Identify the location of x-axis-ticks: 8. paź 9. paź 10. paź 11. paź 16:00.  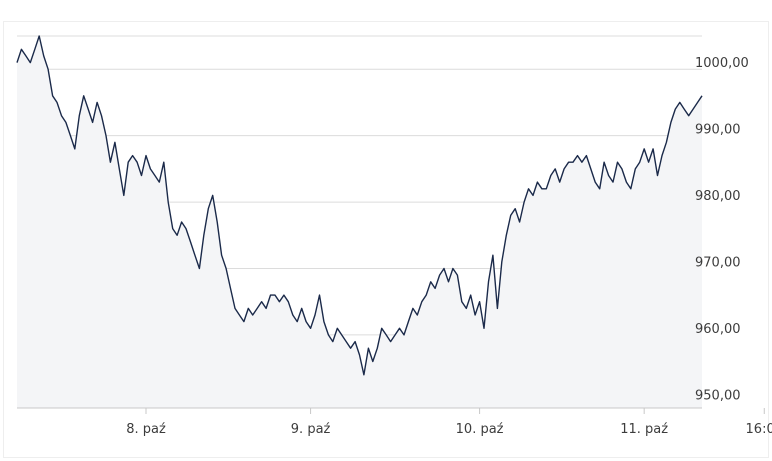
(449, 422).